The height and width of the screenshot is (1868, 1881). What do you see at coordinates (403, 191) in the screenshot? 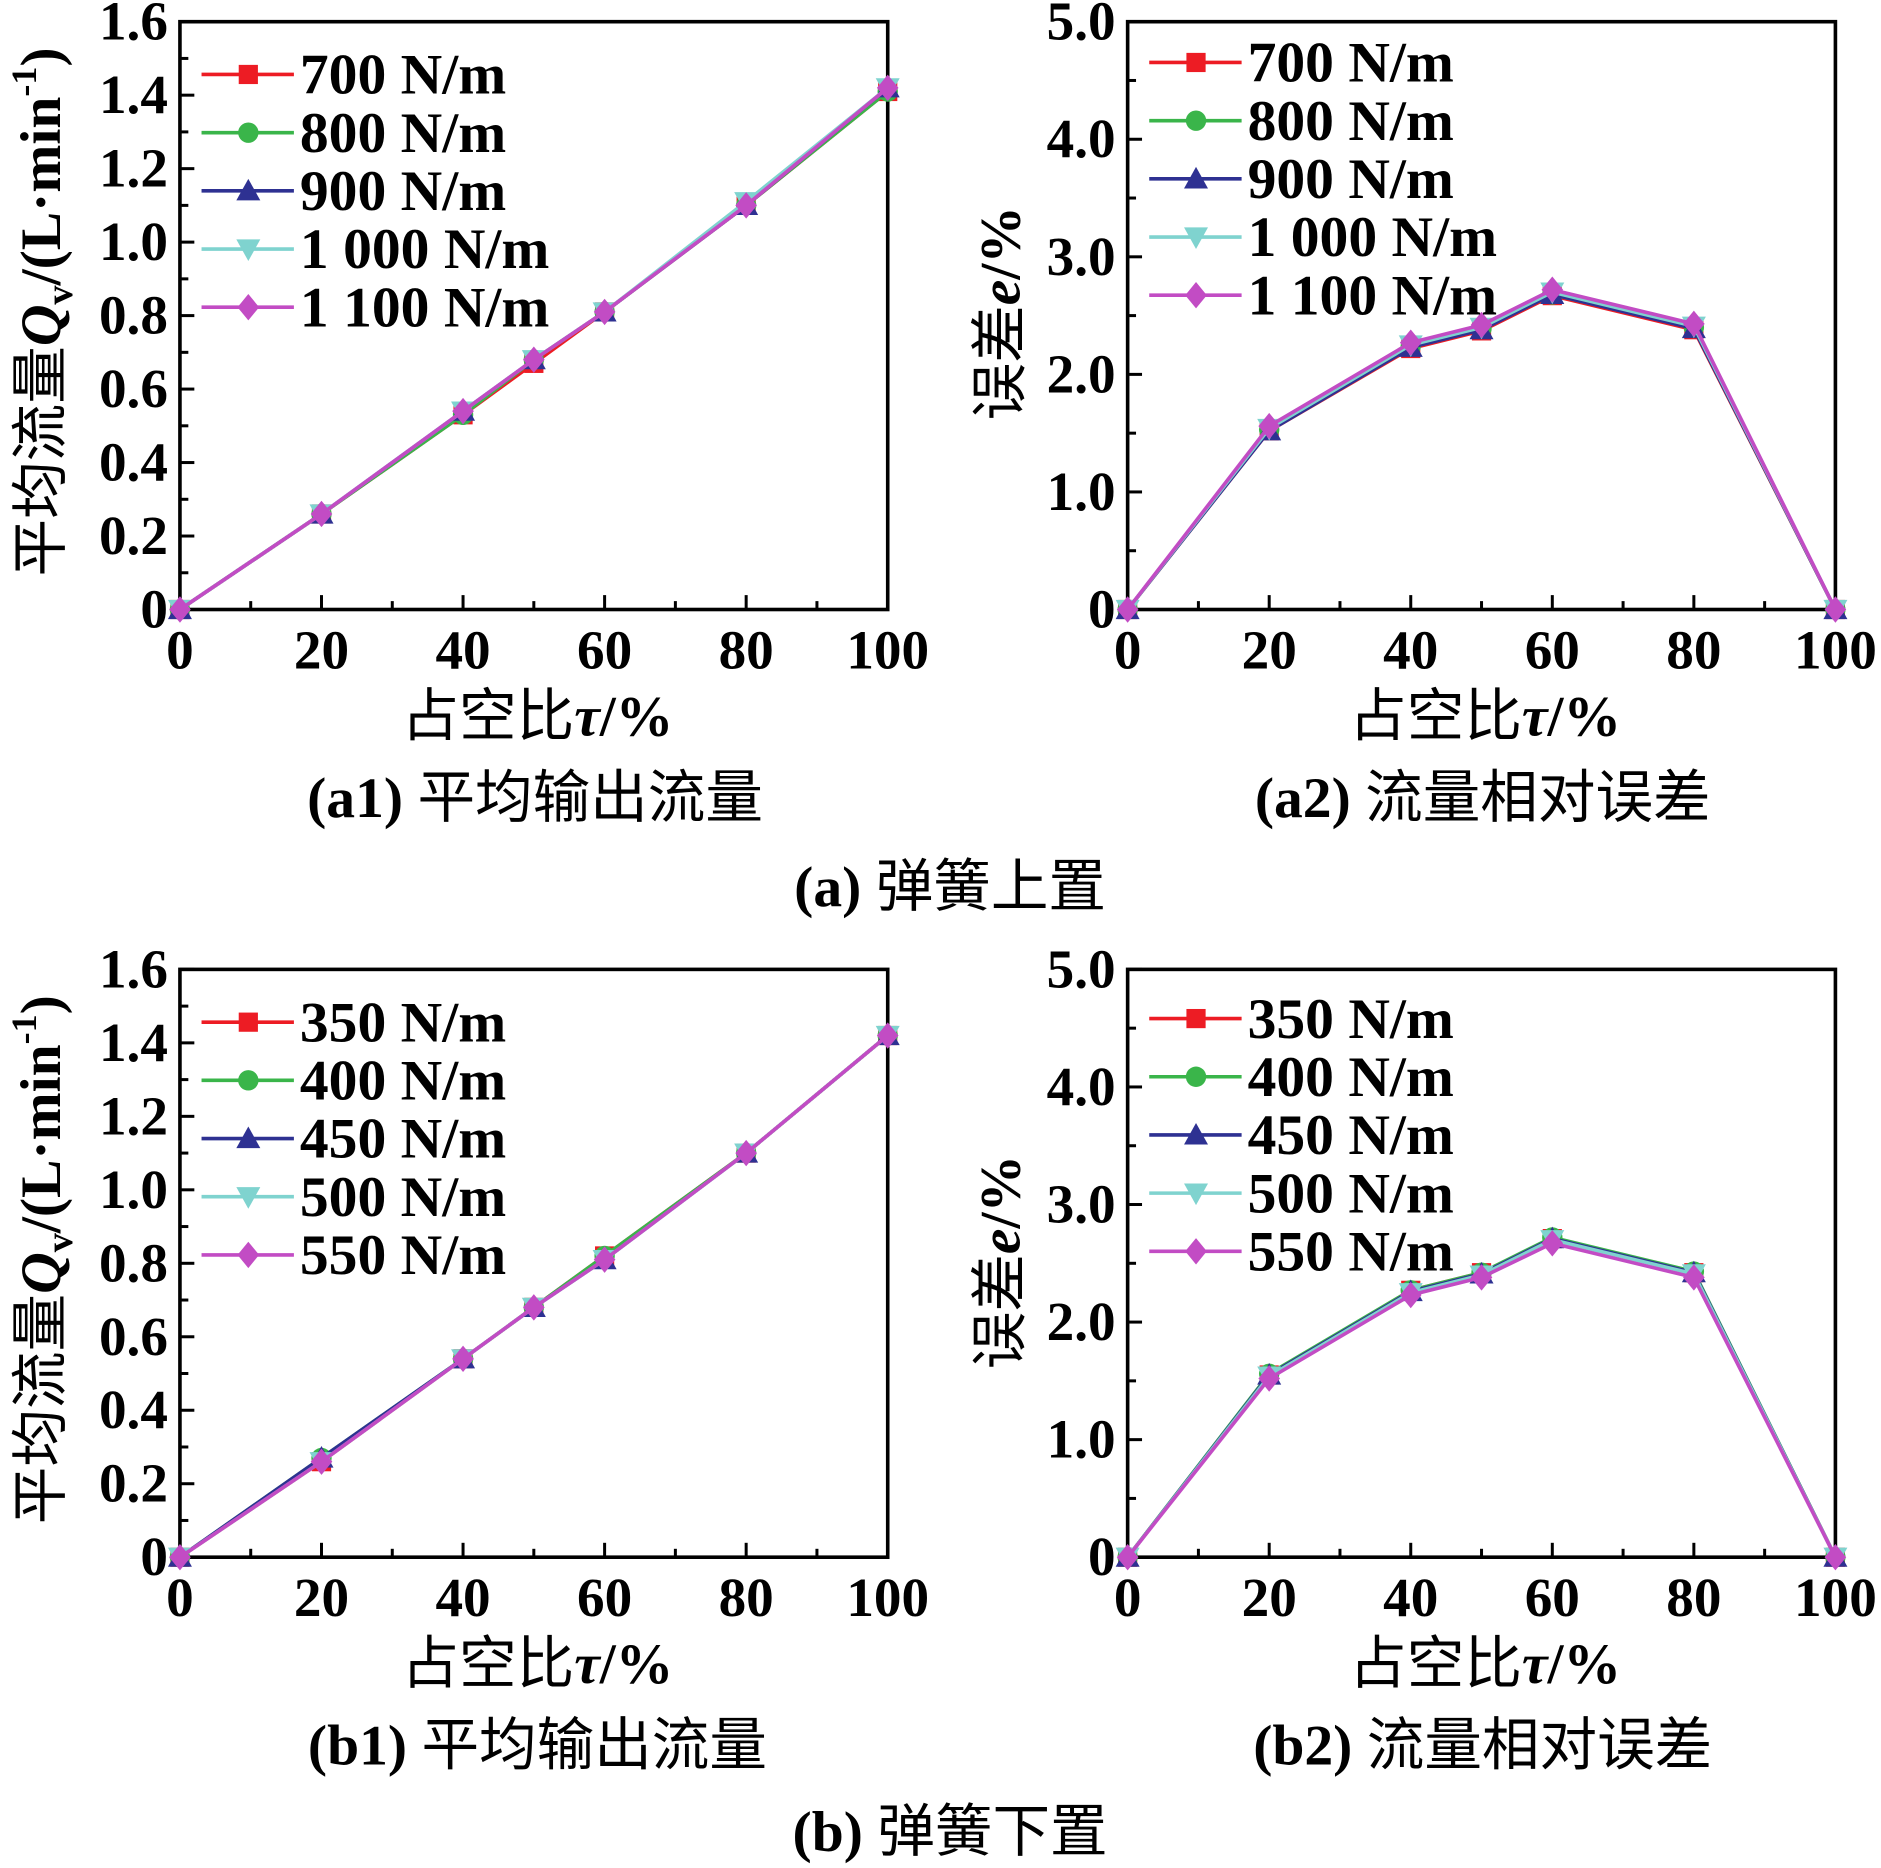
I see `legend-label: 900 N/m` at bounding box center [403, 191].